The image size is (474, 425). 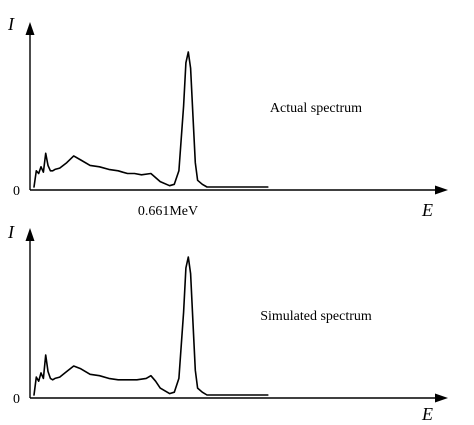 I want to click on chart-title: Simulated spectrum, so click(x=316, y=316).